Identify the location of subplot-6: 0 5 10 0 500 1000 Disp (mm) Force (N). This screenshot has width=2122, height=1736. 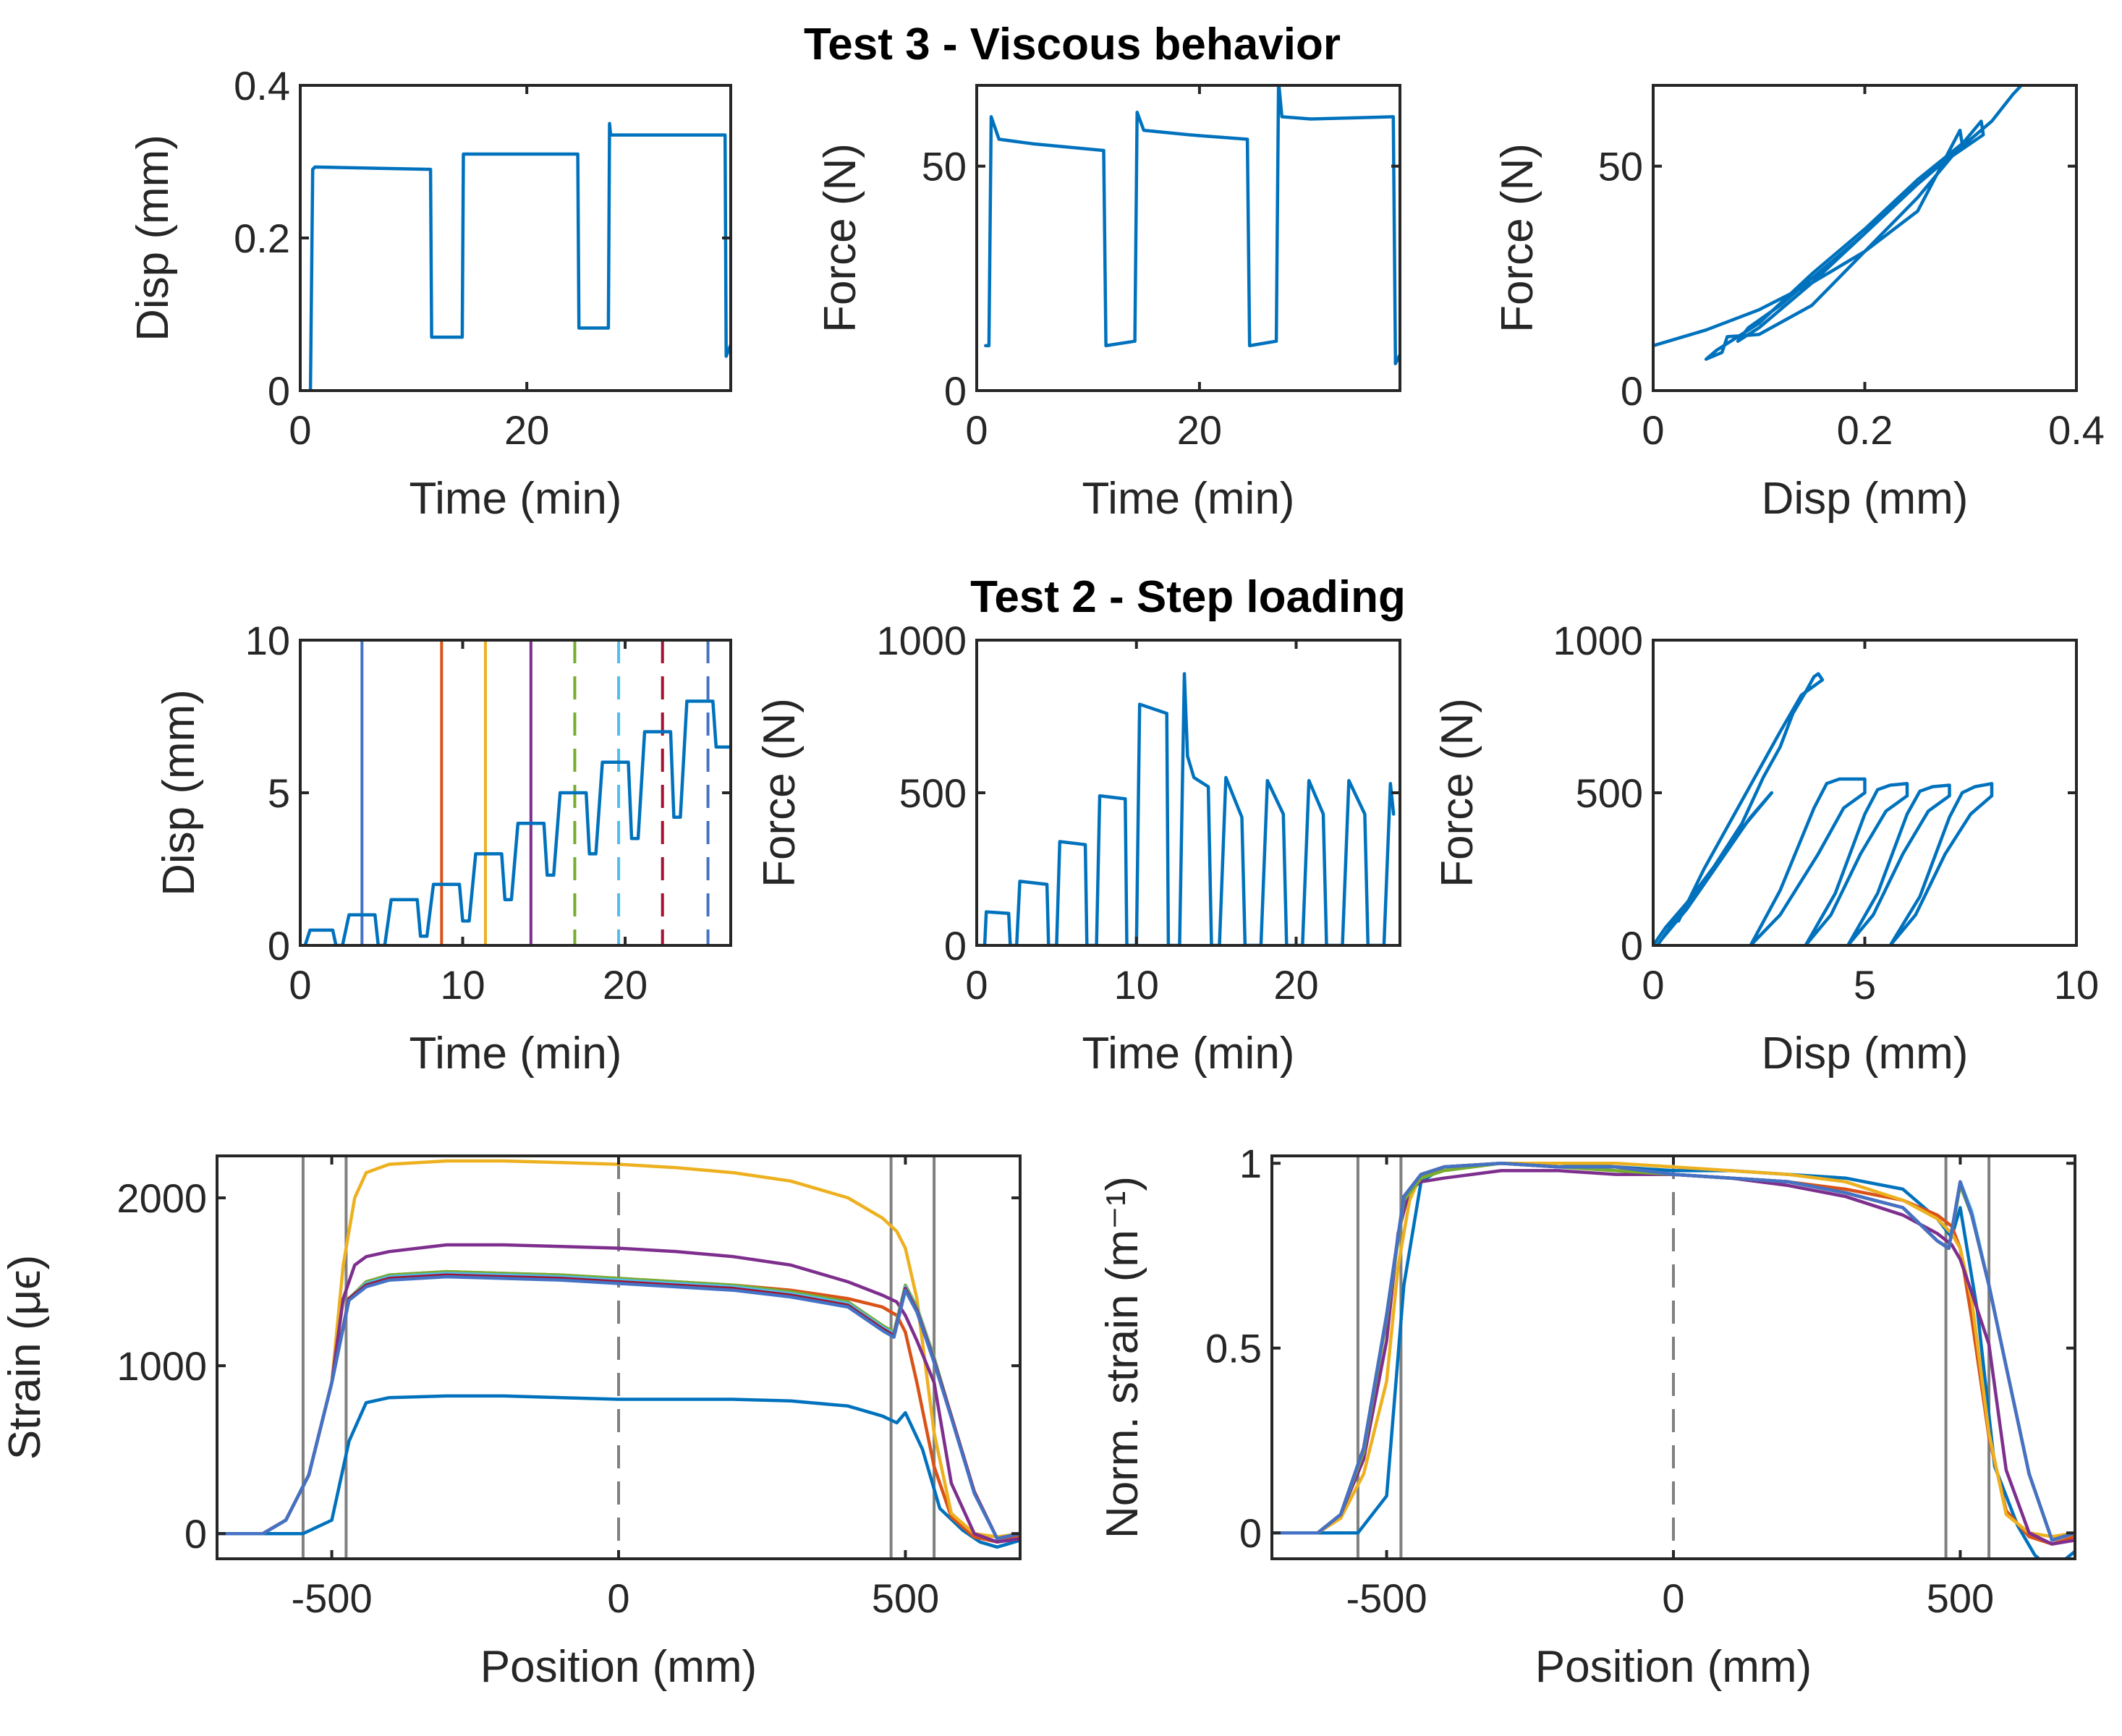
(1766, 848).